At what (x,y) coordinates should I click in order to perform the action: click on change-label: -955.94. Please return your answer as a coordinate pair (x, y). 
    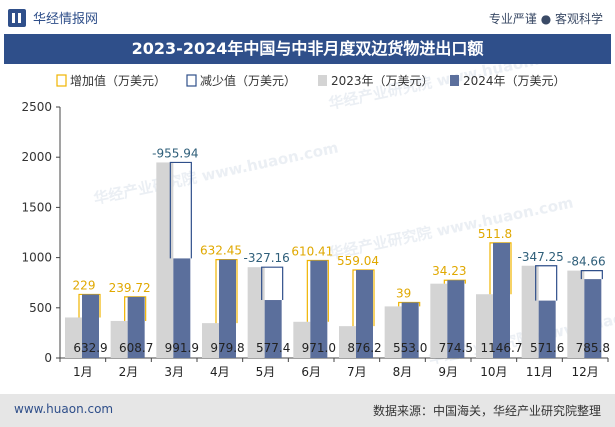
    Looking at the image, I should click on (175, 153).